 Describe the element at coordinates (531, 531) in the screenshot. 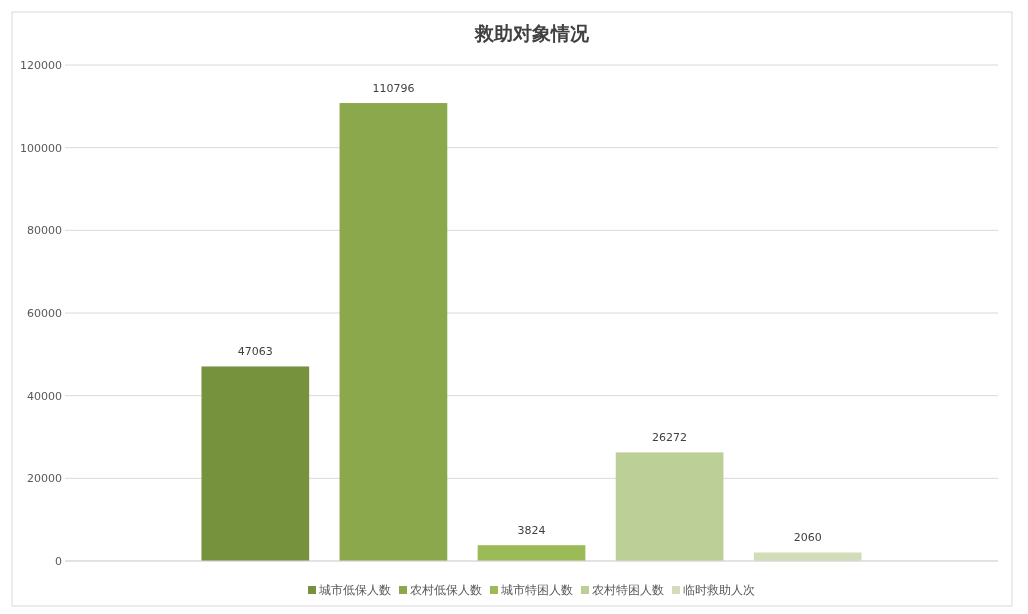

I see `data-label: 3824` at that location.